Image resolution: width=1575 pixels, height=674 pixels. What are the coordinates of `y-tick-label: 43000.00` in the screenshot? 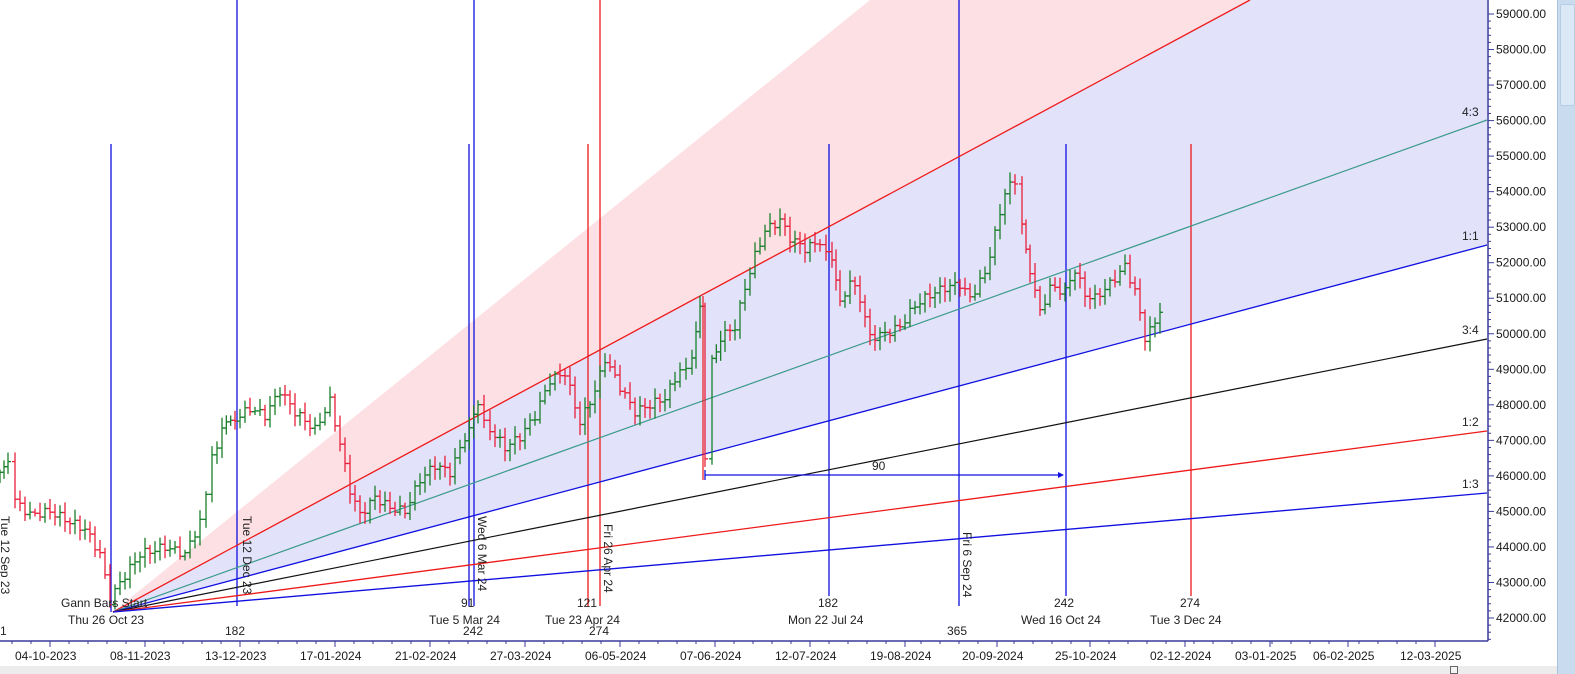 It's located at (1521, 582).